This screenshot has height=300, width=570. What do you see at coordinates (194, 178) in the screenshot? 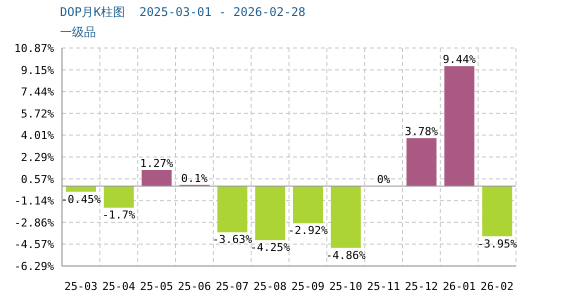
I see `data-label: 0.1%` at bounding box center [194, 178].